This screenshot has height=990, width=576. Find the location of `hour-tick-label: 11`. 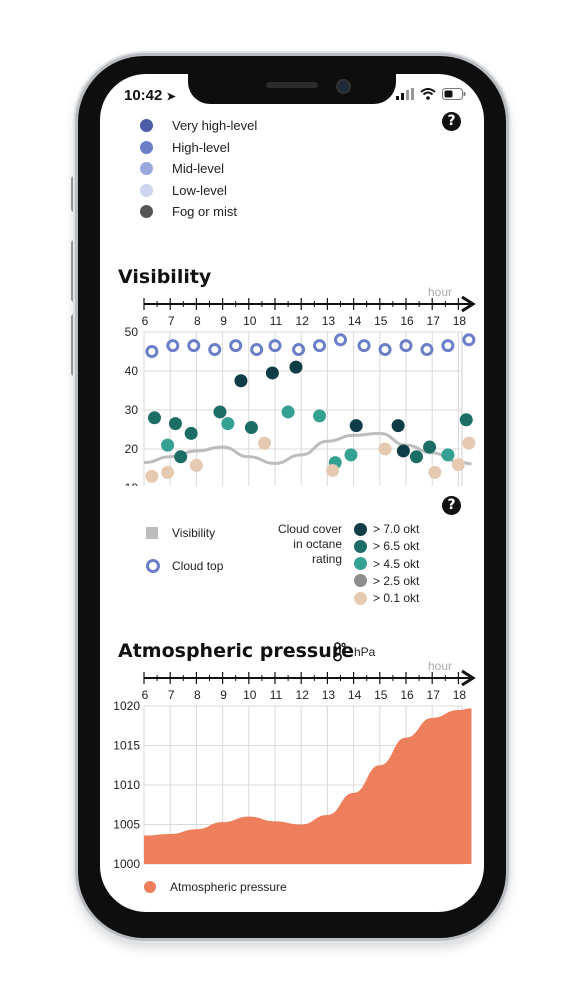

hour-tick-label: 11 is located at coordinates (276, 321).